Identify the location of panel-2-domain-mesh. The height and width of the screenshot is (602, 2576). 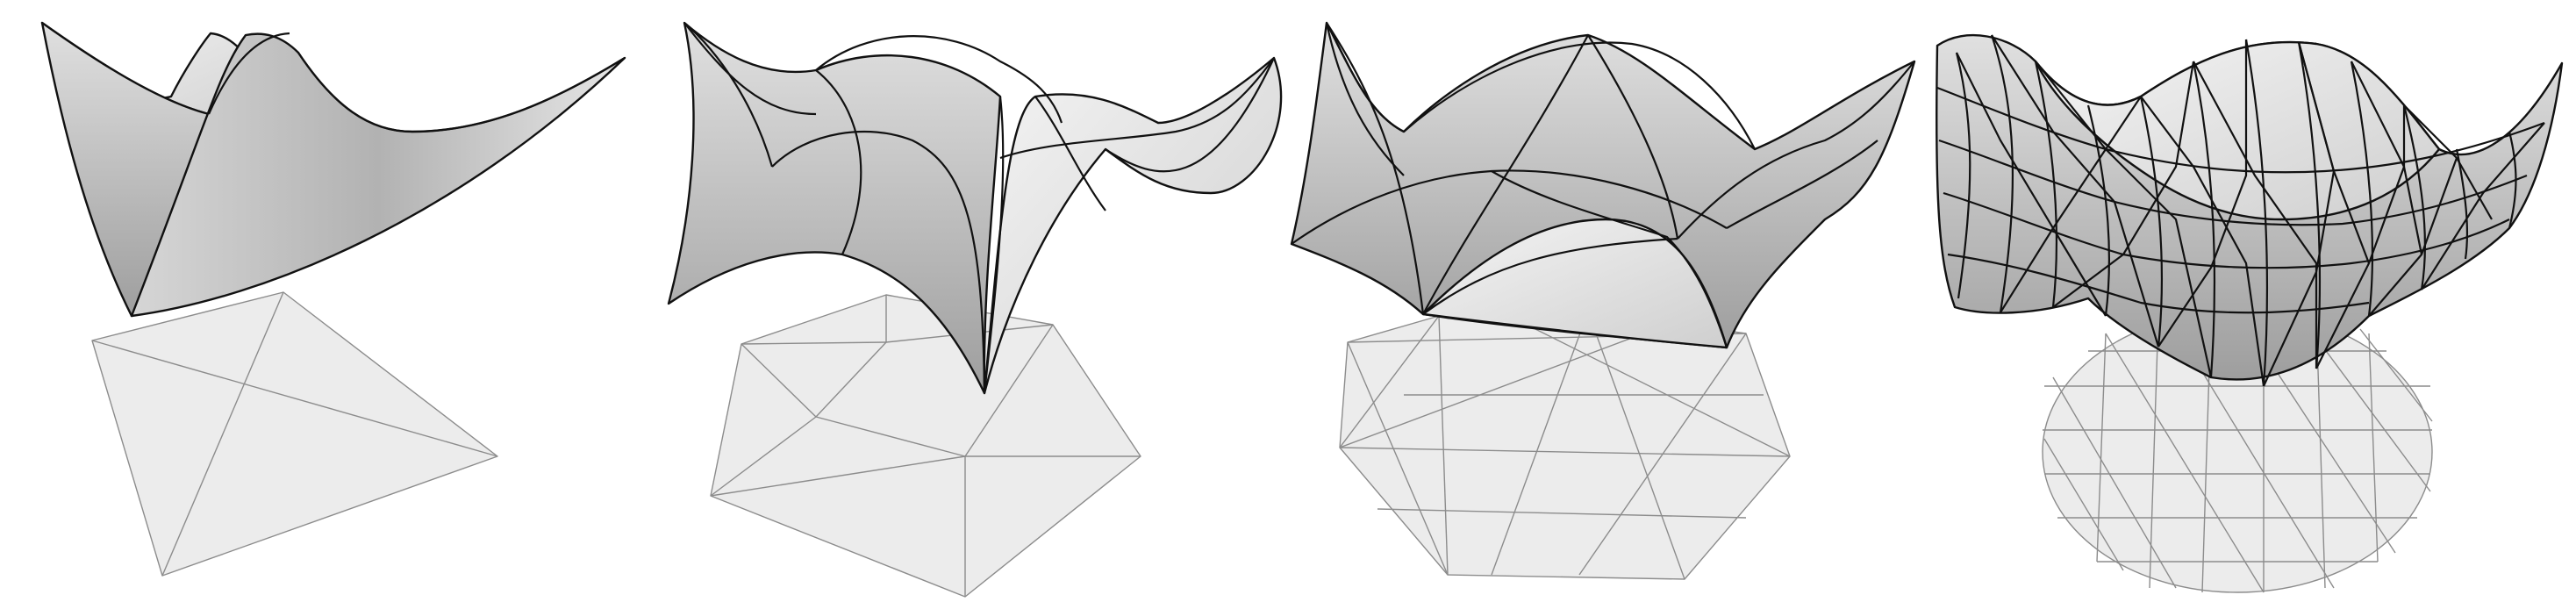
(925, 446).